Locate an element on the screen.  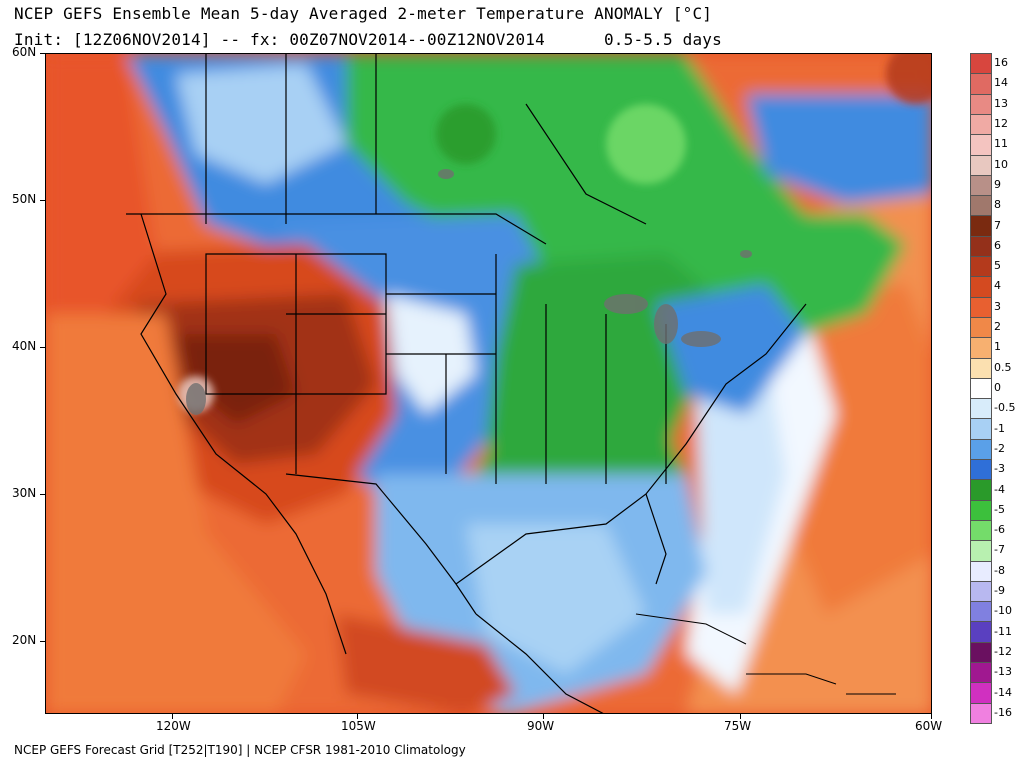
colorbar-label: -13 is located at coordinates (1003, 672).